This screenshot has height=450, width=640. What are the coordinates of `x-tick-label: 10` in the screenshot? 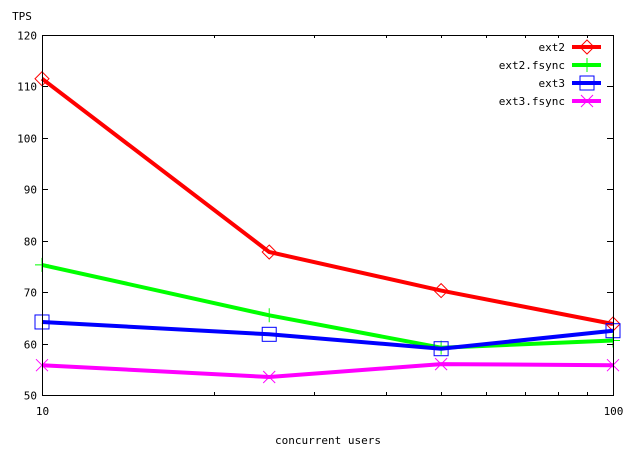 It's located at (42, 411).